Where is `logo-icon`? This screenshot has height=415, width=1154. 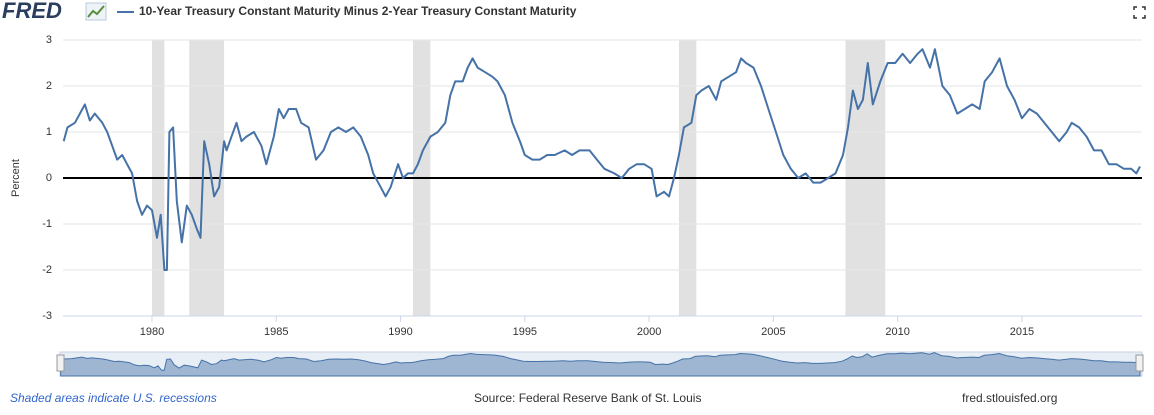 logo-icon is located at coordinates (96, 11).